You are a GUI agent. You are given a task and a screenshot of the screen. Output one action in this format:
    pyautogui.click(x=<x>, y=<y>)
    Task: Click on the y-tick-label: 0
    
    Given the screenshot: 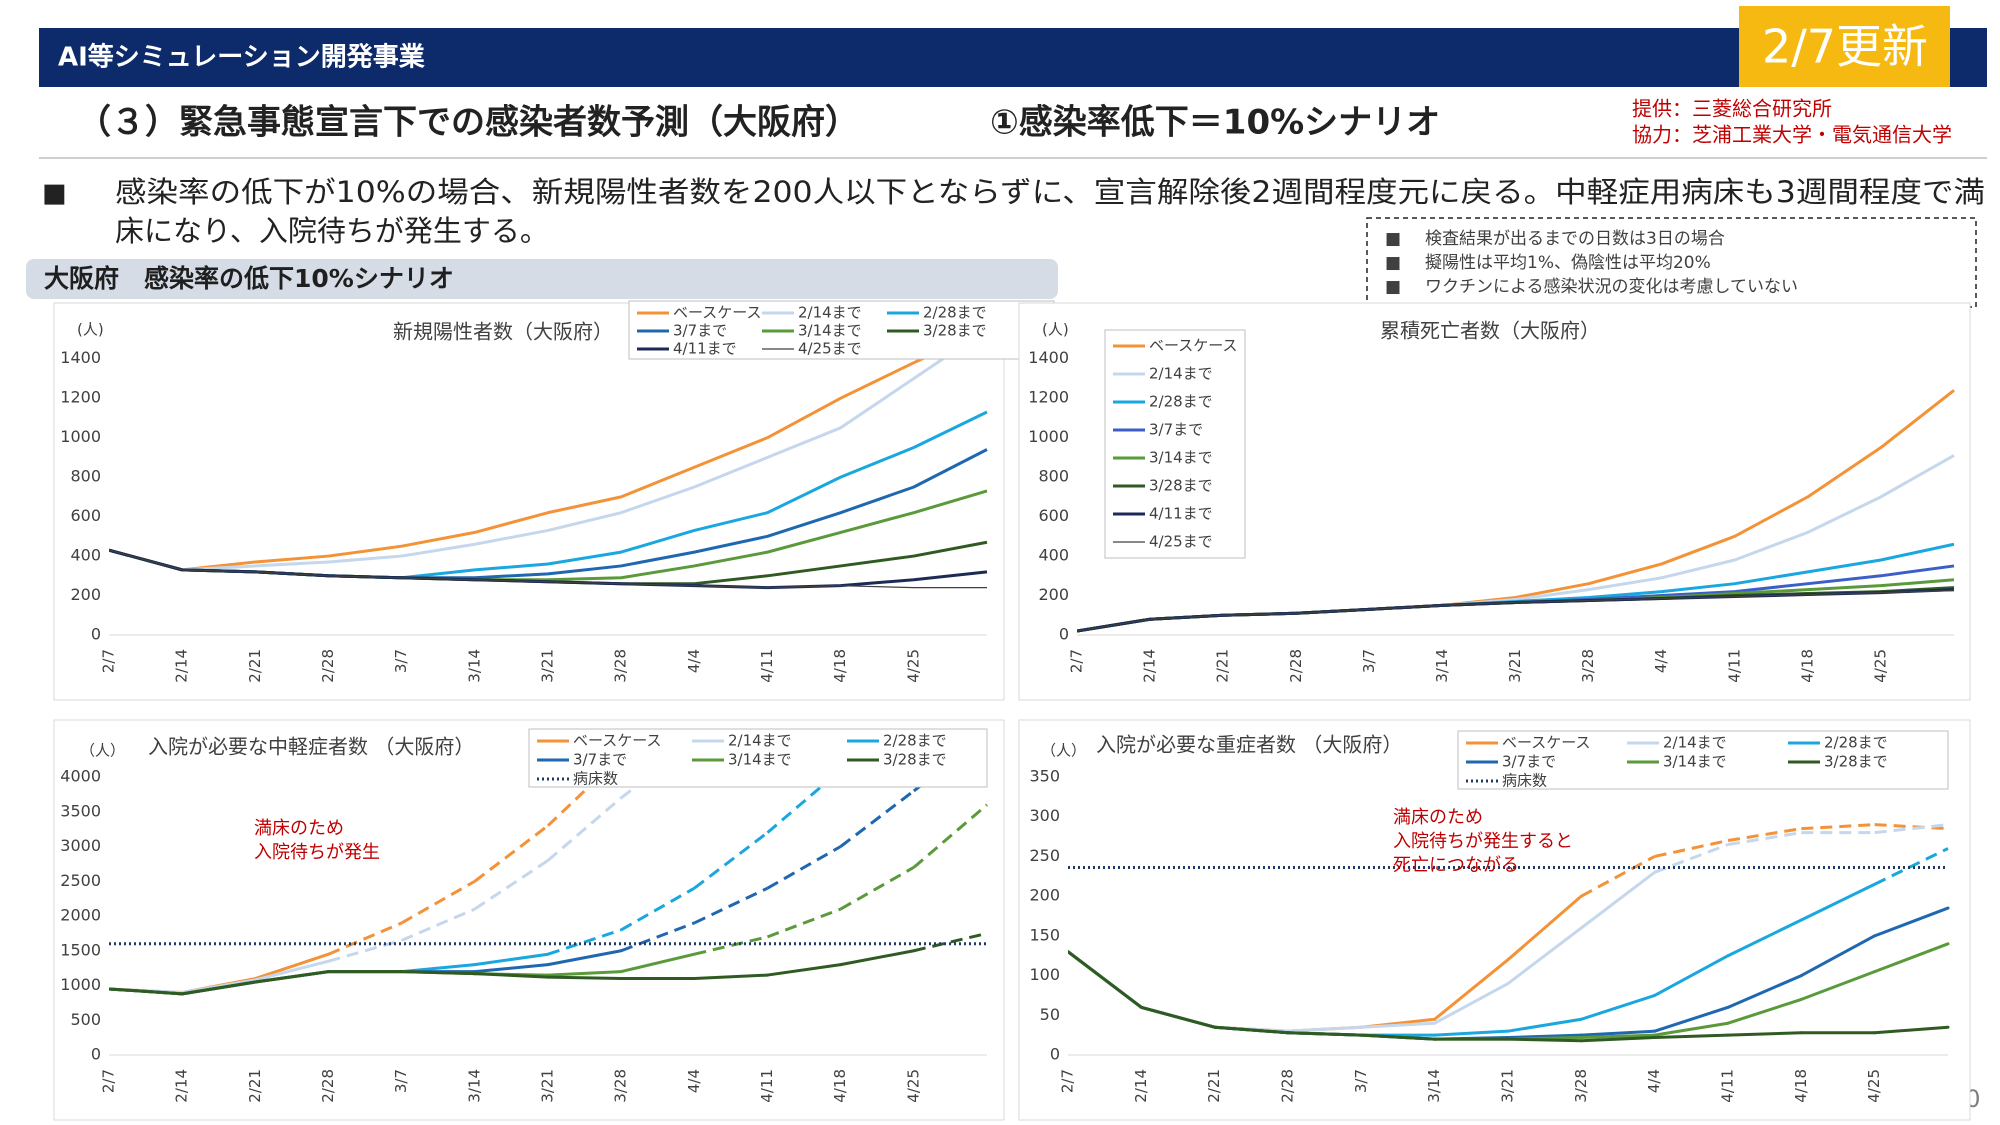 What is the action you would take?
    pyautogui.click(x=96, y=634)
    